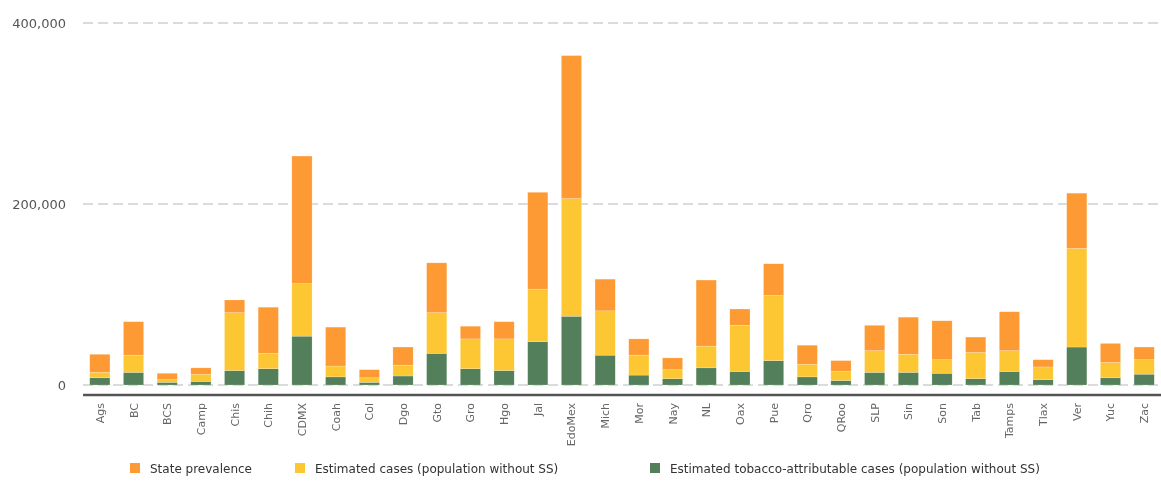 This screenshot has width=1161, height=481. What do you see at coordinates (437, 412) in the screenshot?
I see `x-tick-label: Gto` at bounding box center [437, 412].